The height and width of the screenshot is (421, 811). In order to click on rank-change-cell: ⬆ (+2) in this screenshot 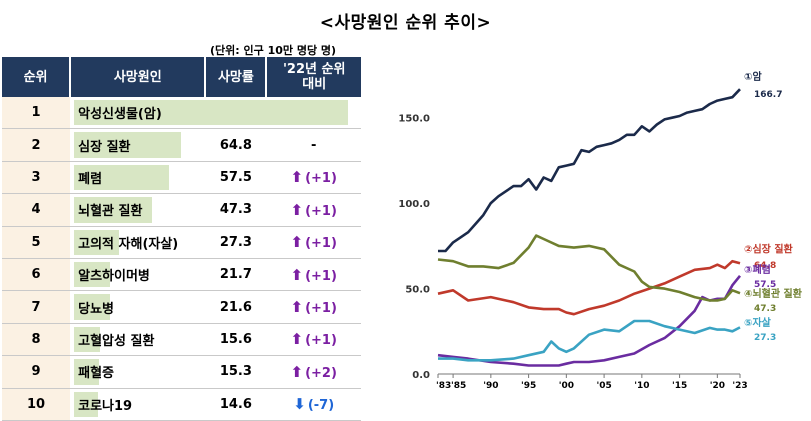, I will do `click(313, 372)`.